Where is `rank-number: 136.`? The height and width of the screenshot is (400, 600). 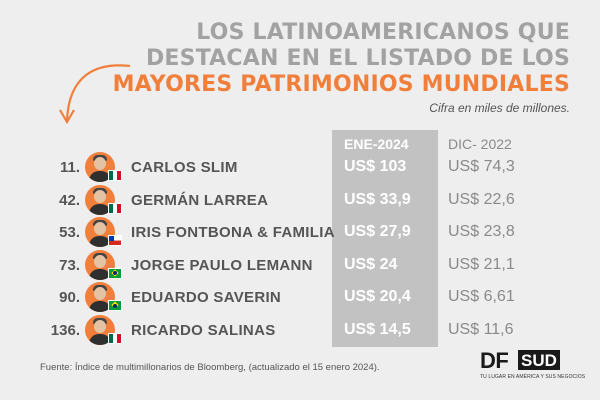
rank-number: 136. is located at coordinates (65, 330).